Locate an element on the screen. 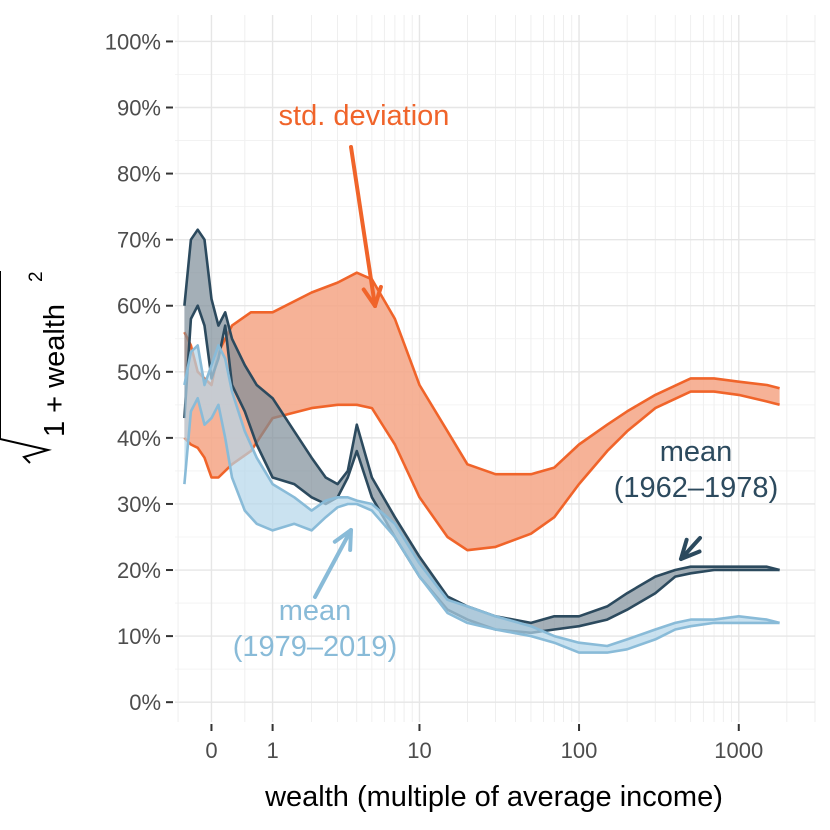 The height and width of the screenshot is (830, 830). annotation-text: (1979–2019) is located at coordinates (315, 647).